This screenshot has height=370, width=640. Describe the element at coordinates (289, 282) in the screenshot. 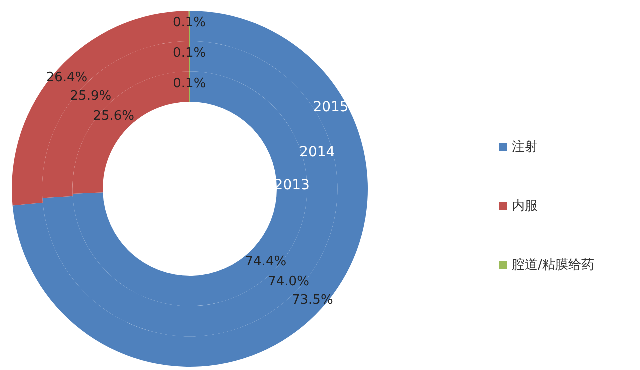

I see `data-label: 74.0%` at that location.